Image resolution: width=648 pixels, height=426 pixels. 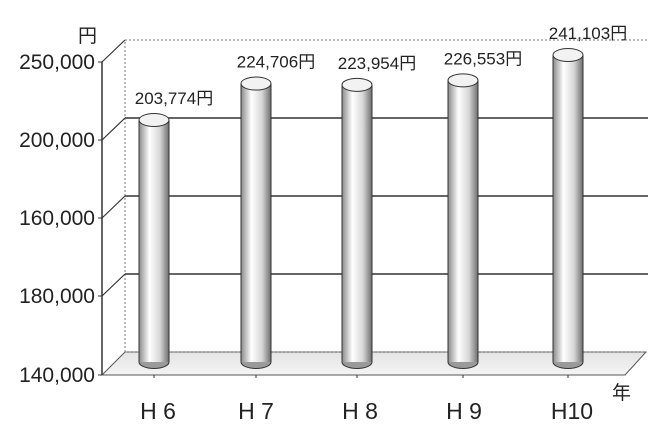 What do you see at coordinates (572, 411) in the screenshot?
I see `category-label: H10` at bounding box center [572, 411].